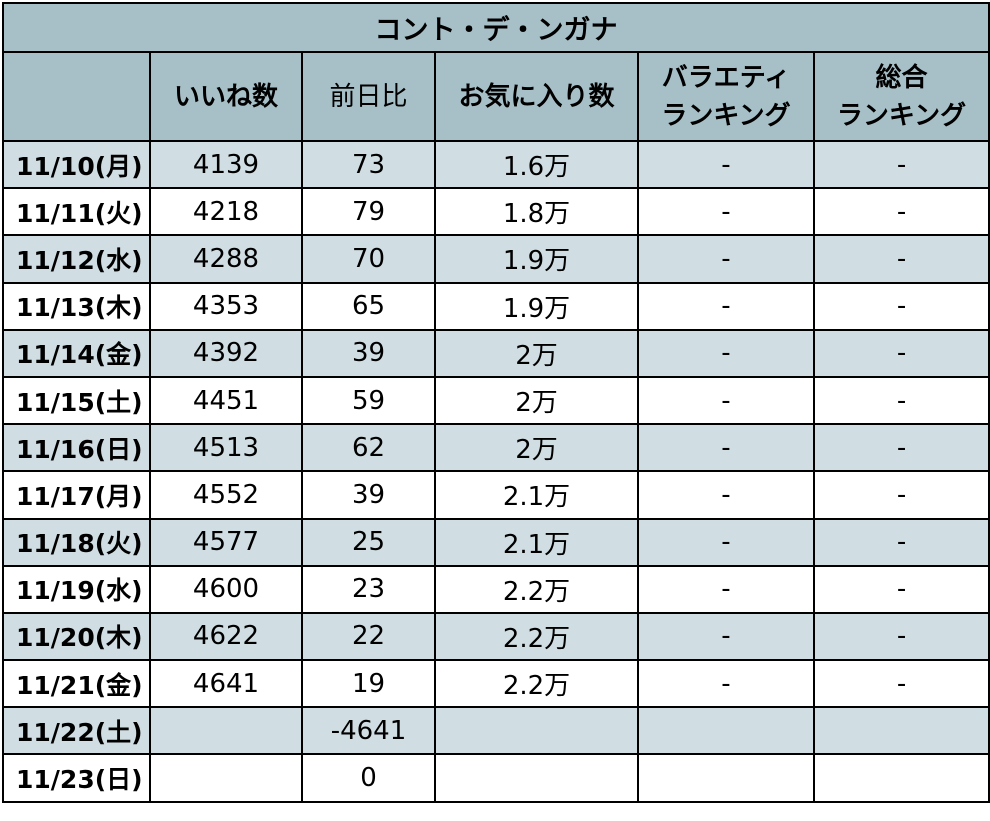  Describe the element at coordinates (76, 259) in the screenshot. I see `date-cell: 11/12(水)` at that location.